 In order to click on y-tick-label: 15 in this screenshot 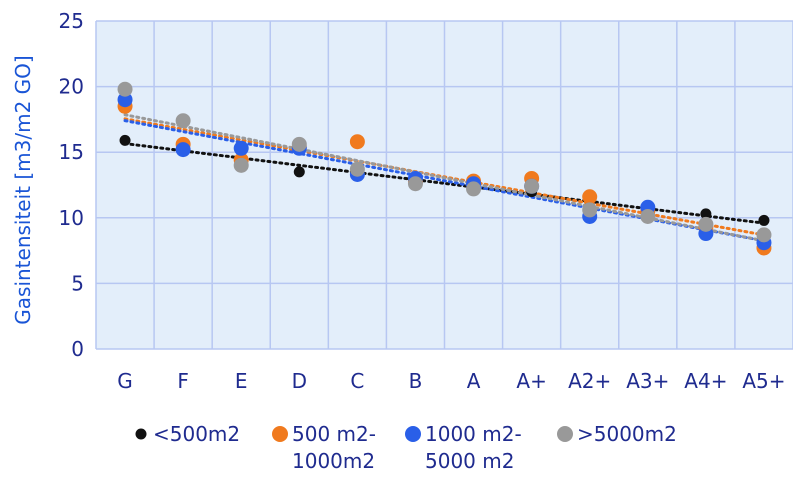, I will do `click(71, 152)`.